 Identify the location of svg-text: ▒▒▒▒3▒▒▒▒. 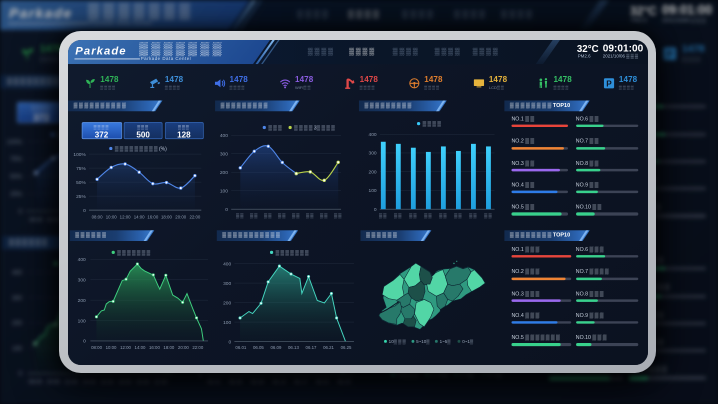
(315, 127).